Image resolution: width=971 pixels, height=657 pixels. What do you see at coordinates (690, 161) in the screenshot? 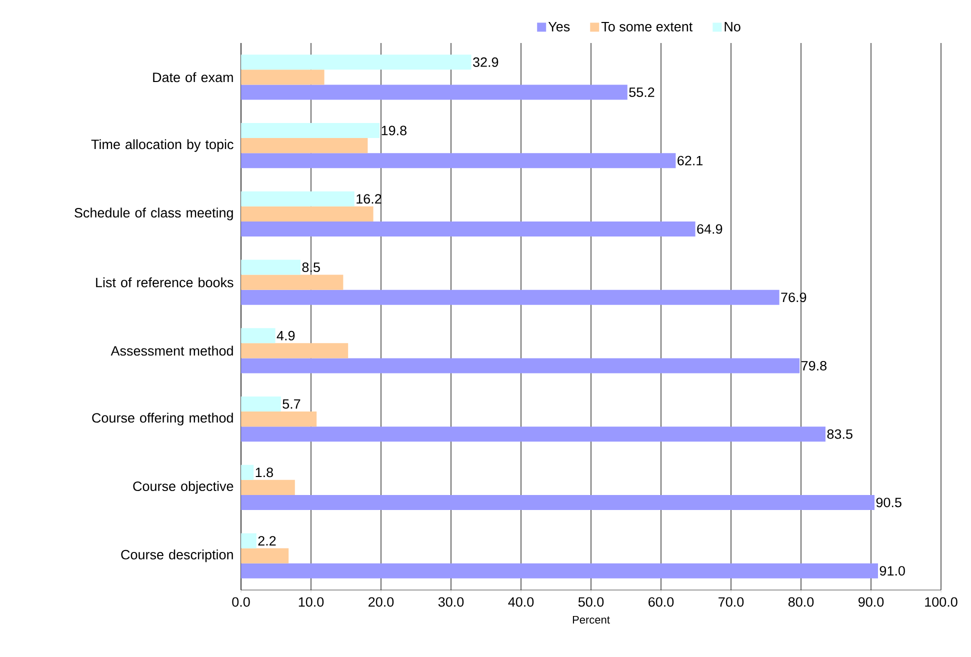
I see `data-label: 62.1` at bounding box center [690, 161].